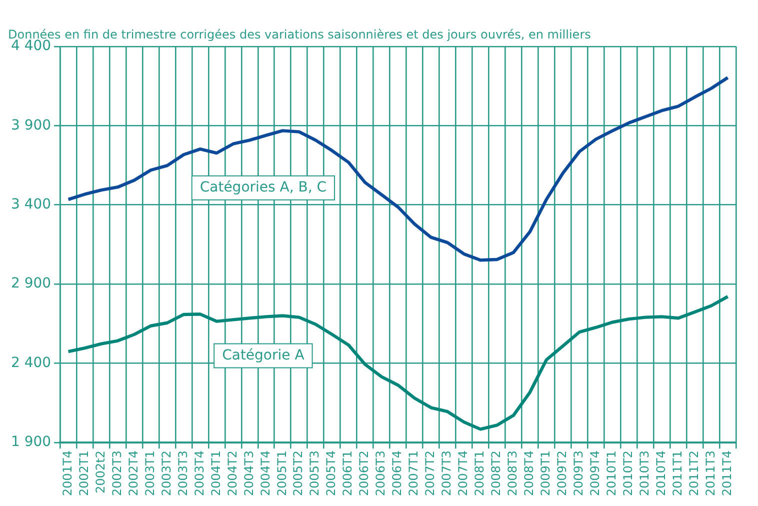 The image size is (758, 506). What do you see at coordinates (117, 473) in the screenshot?
I see `x-tick-label: 2002T3` at bounding box center [117, 473].